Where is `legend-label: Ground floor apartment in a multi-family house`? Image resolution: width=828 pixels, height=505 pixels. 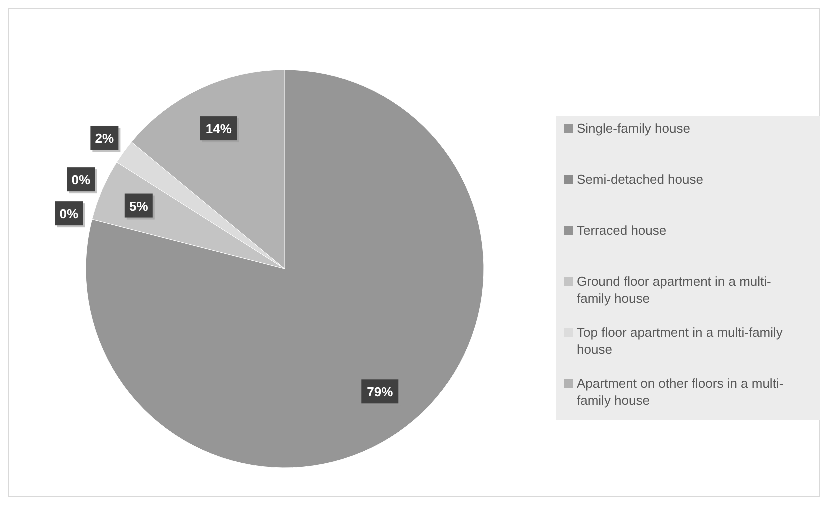 legend-label: Ground floor apartment in a multi-family house is located at coordinates (674, 290).